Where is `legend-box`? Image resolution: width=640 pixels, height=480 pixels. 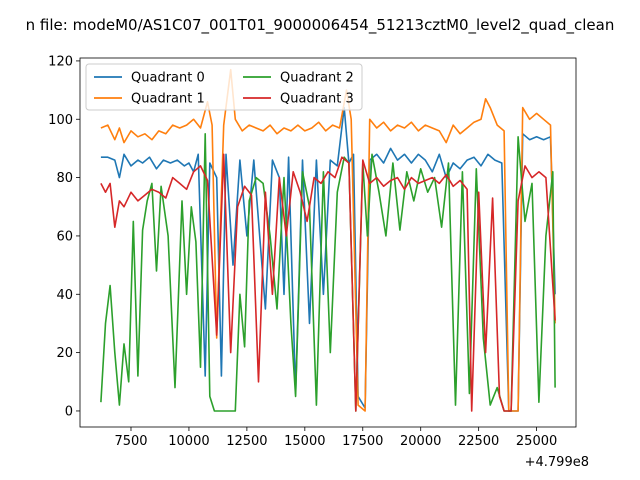
legend-box is located at coordinates (224, 87).